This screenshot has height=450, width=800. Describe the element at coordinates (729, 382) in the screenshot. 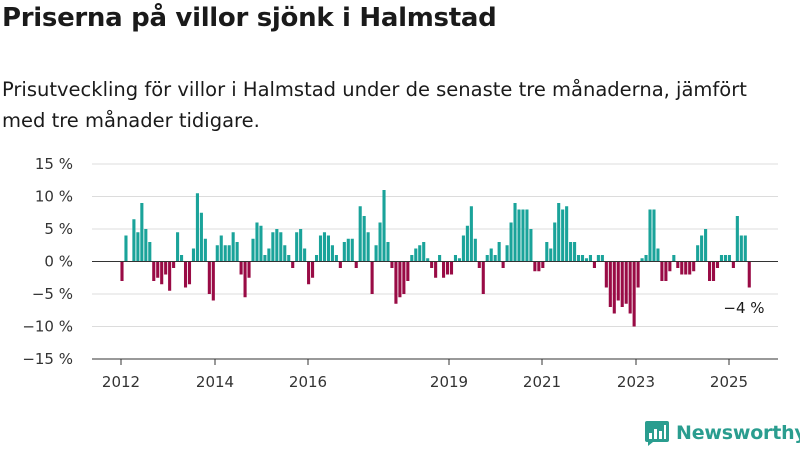

I see `x-tick-label: 2025` at that location.